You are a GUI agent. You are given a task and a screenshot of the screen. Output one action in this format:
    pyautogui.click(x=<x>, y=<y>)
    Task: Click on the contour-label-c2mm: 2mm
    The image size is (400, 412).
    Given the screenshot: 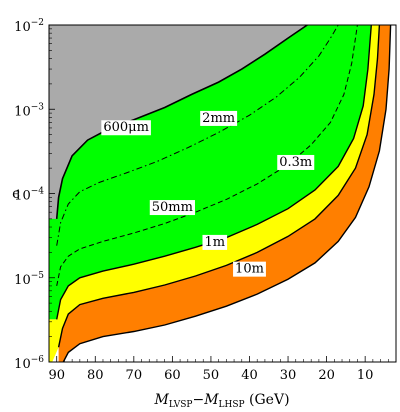 What is the action you would take?
    pyautogui.click(x=219, y=118)
    